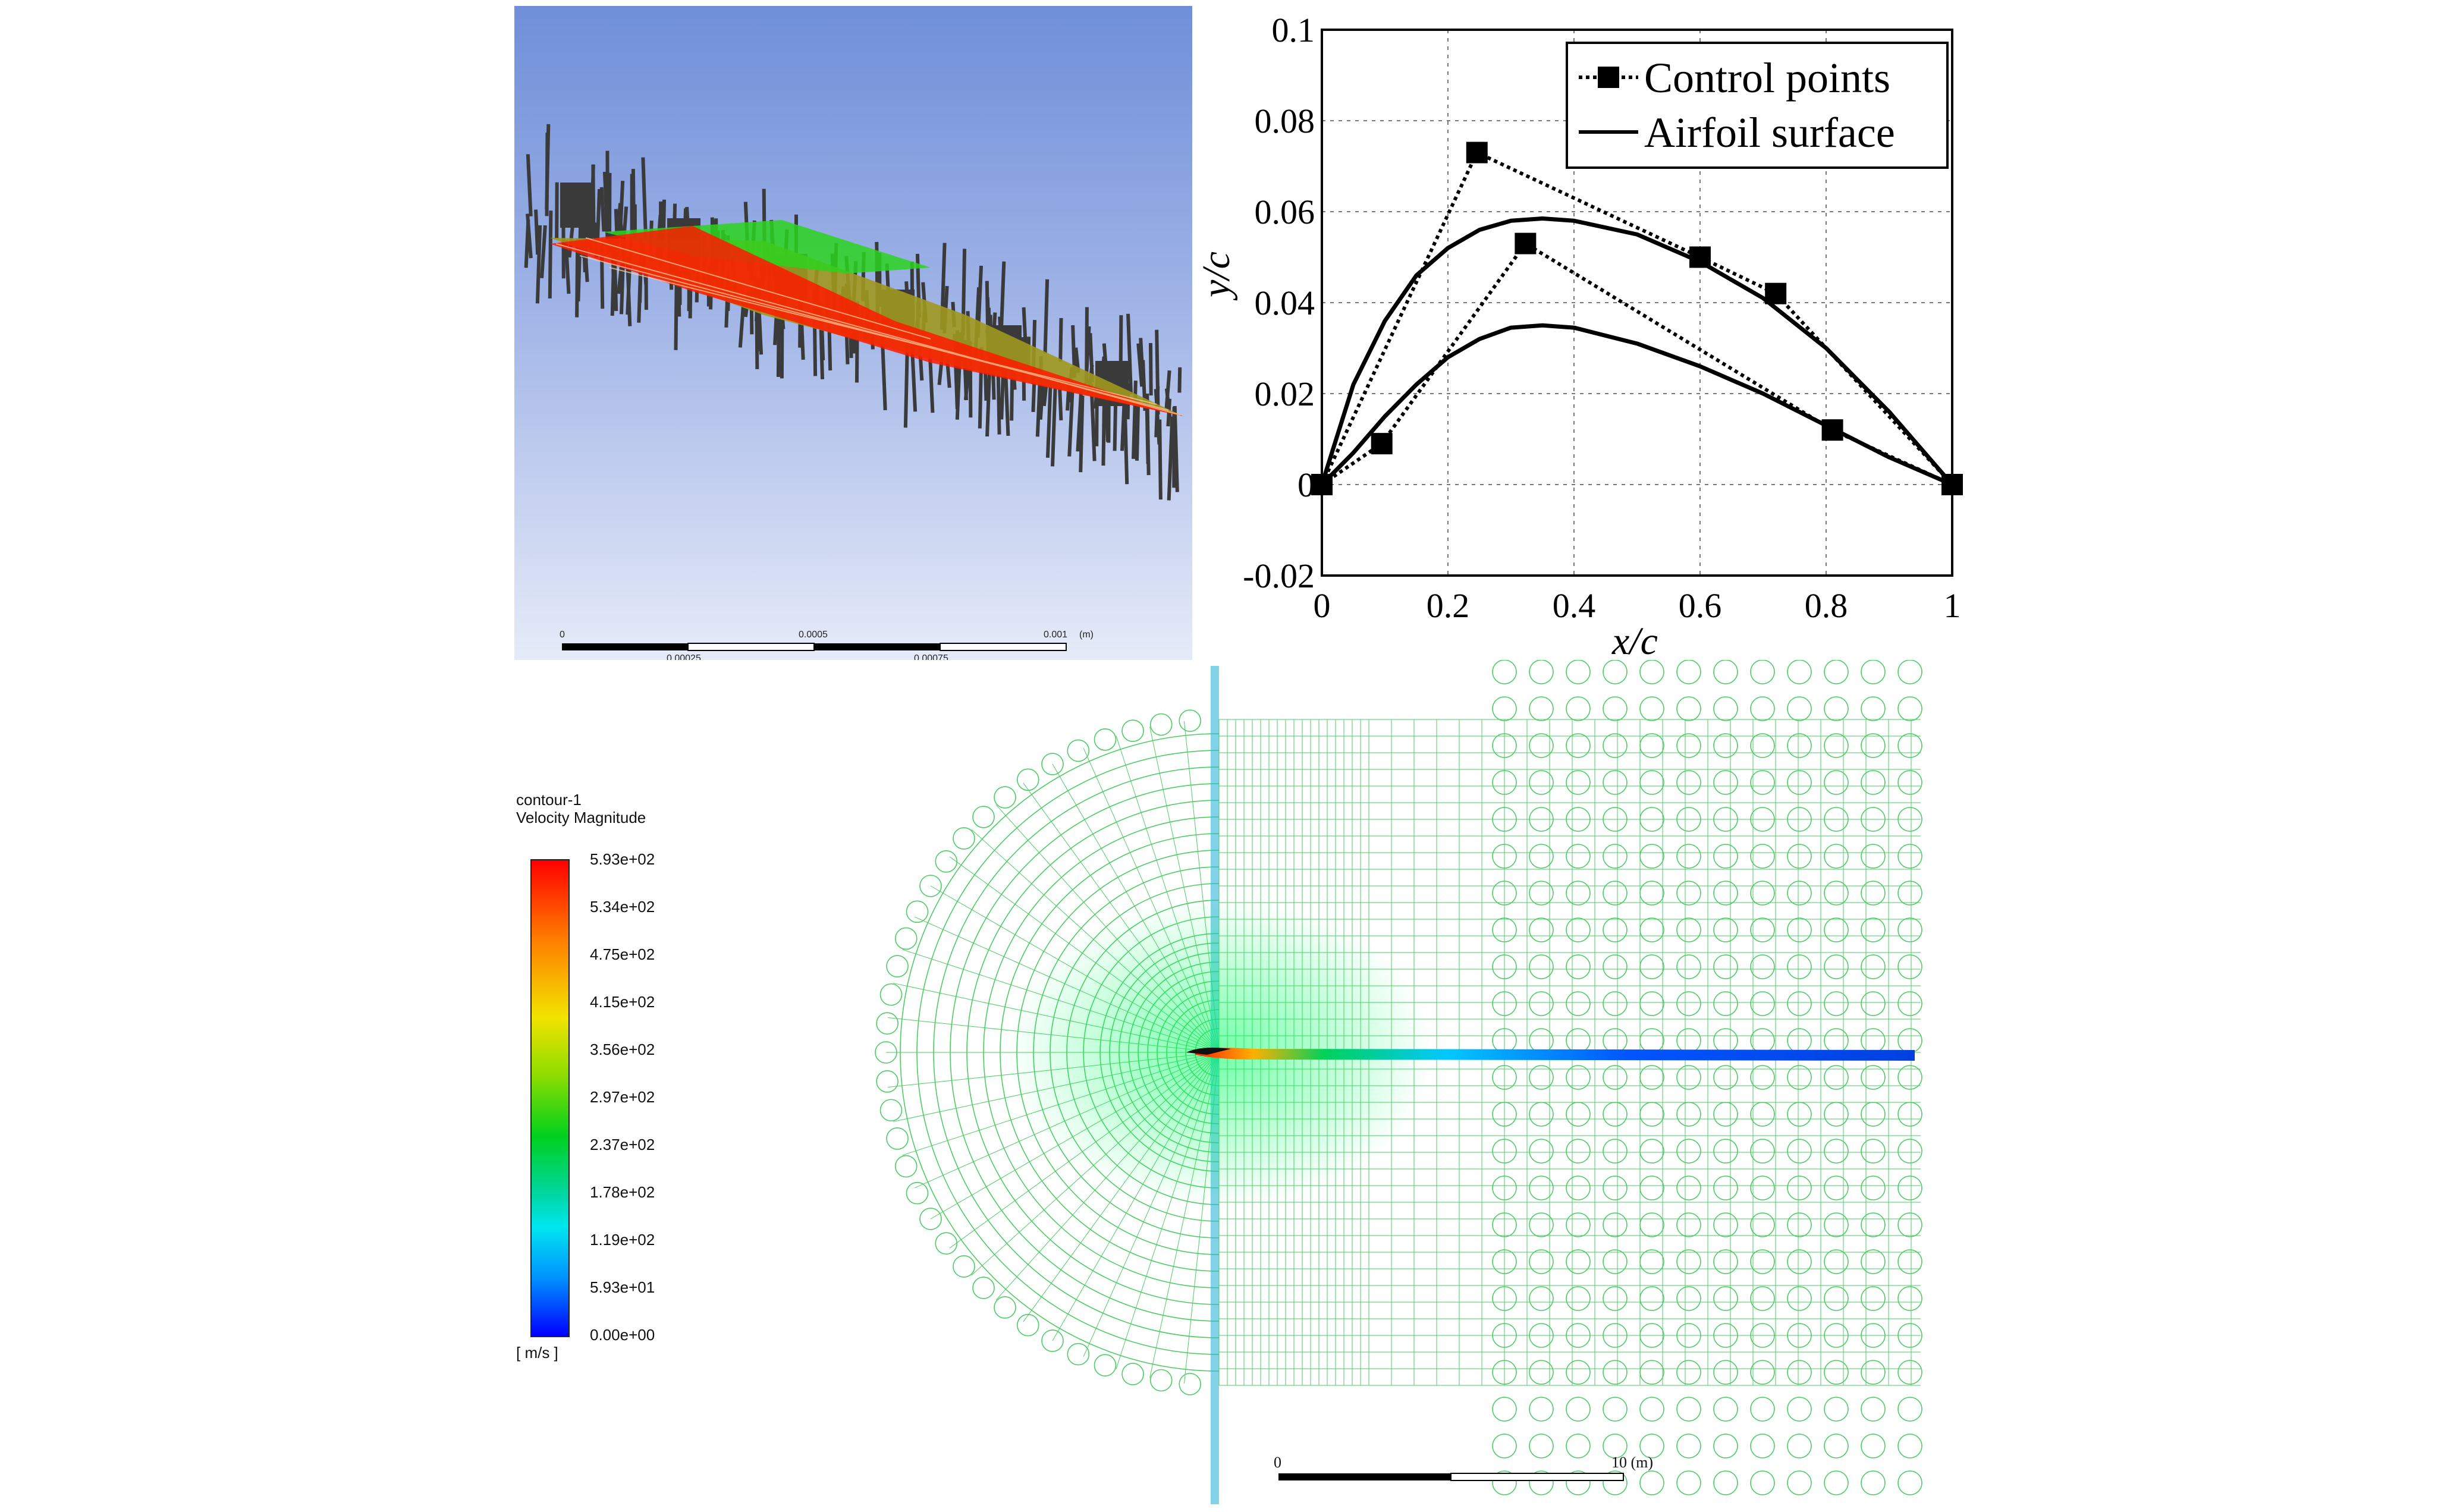  I want to click on colorbar-label: 2.37e+02, so click(622, 1144).